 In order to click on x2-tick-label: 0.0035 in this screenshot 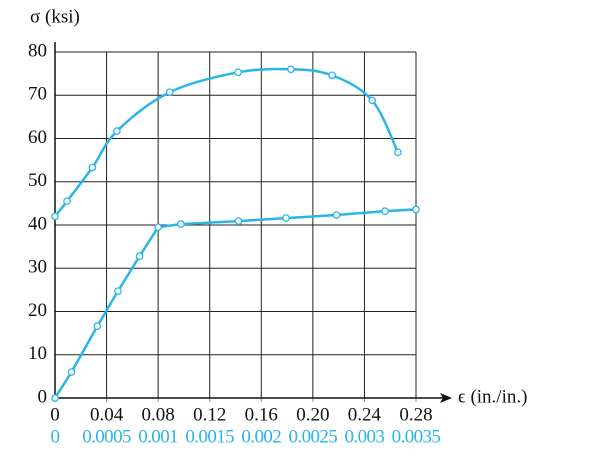, I will do `click(416, 436)`.